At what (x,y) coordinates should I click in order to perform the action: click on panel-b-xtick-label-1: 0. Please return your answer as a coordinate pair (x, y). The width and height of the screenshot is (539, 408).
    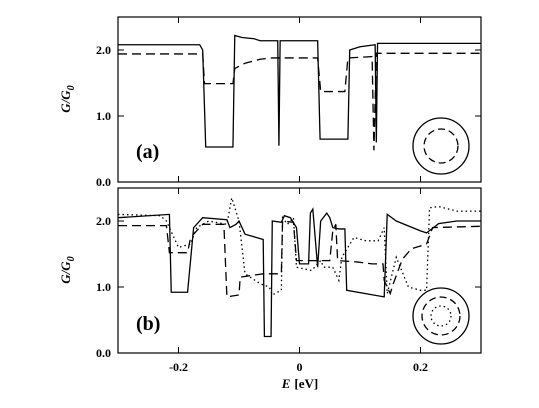
    Looking at the image, I should click on (300, 367).